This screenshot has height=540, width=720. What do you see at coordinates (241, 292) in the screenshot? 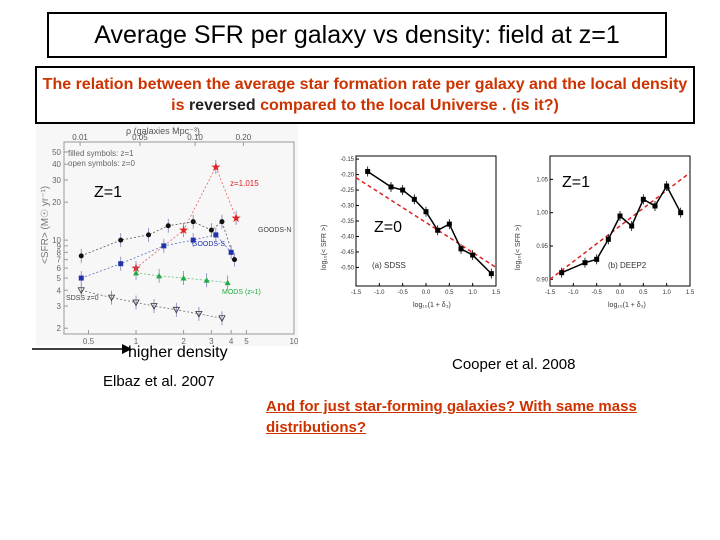
I see `elbaz-label-mods: MODS (z≈1)` at bounding box center [241, 292].